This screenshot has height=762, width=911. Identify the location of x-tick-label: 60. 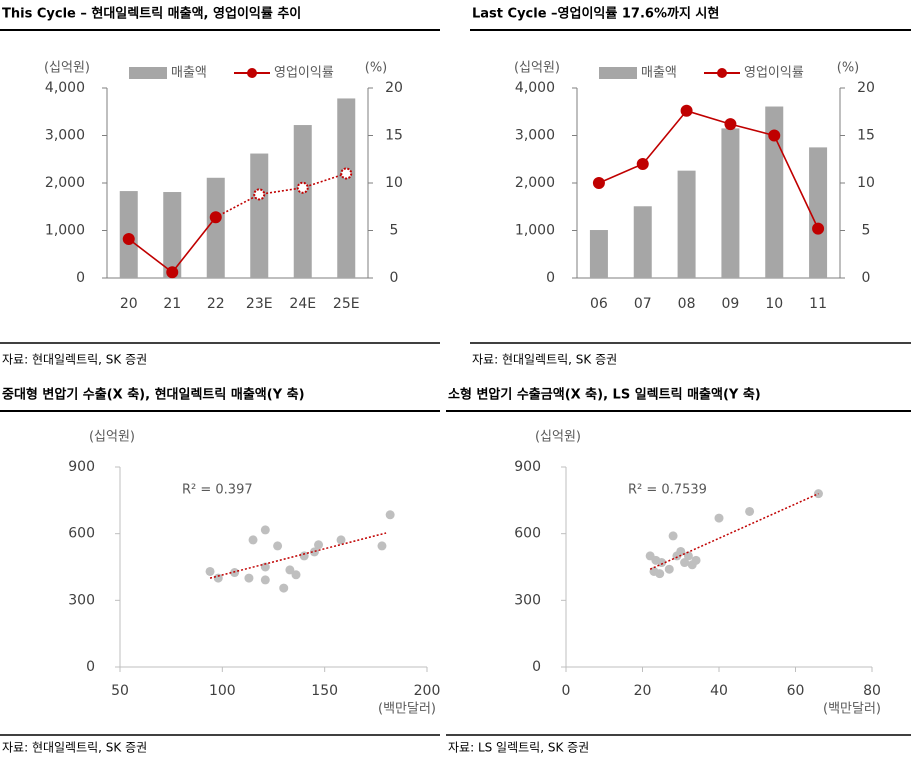
(796, 691).